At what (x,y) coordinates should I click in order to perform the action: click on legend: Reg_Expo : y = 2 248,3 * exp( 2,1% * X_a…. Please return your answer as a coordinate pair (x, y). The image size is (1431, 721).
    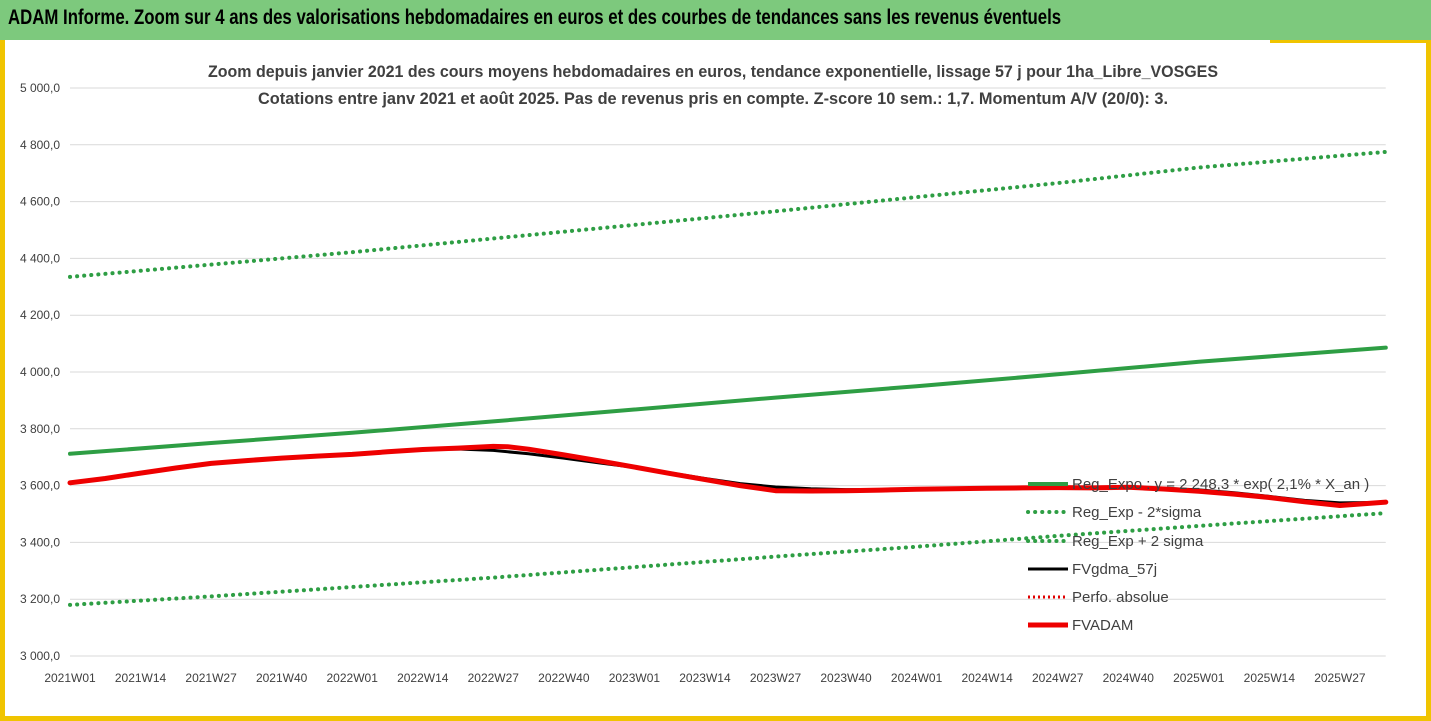
    Looking at the image, I should click on (1197, 555).